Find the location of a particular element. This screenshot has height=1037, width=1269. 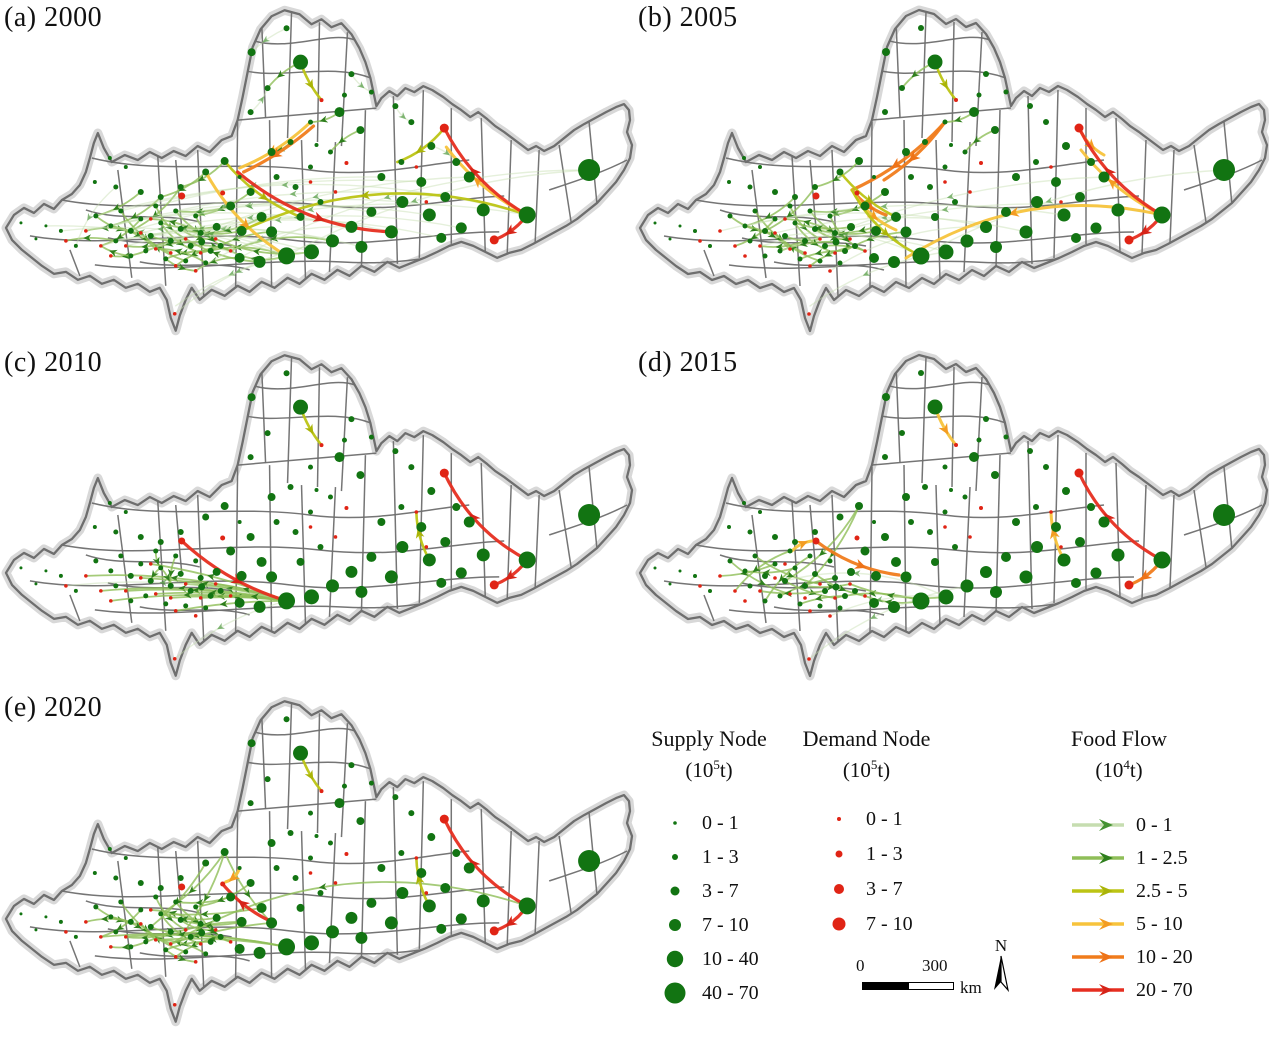

legend-demand-class-1-label: 1 - 3 is located at coordinates (884, 853).